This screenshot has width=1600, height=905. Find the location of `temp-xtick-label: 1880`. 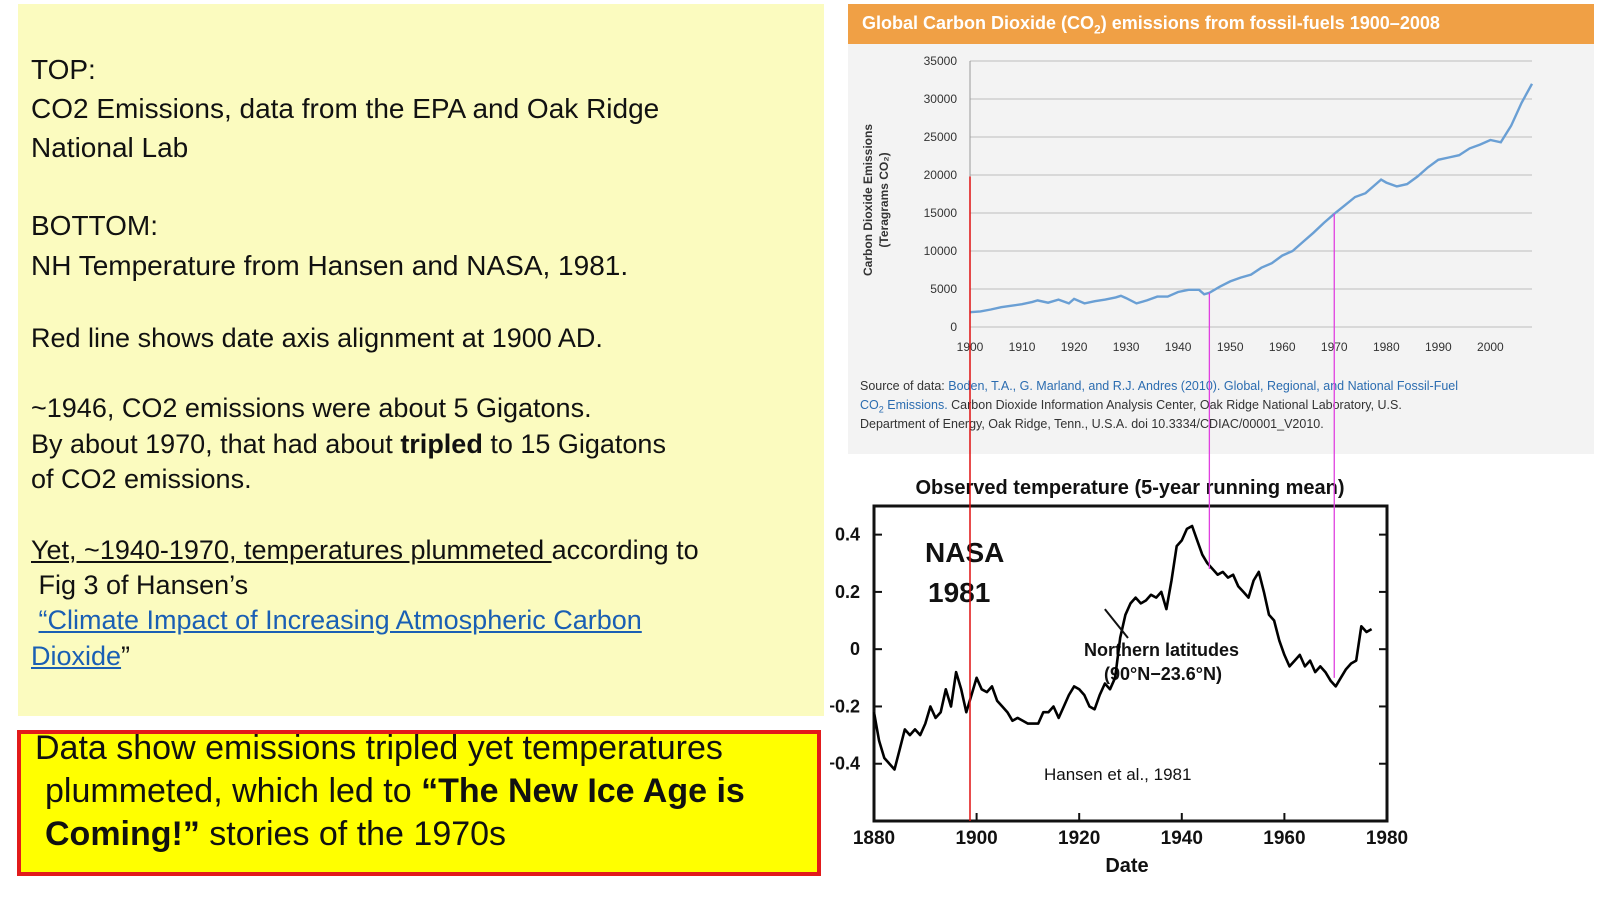

temp-xtick-label: 1880 is located at coordinates (874, 838).